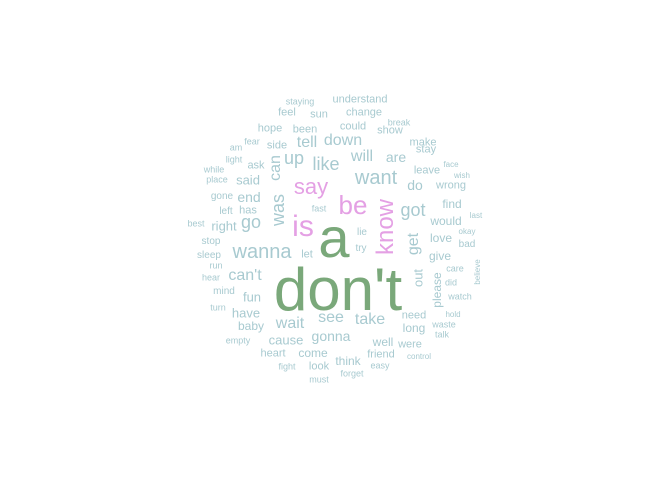 The image size is (672, 480). Describe the element at coordinates (251, 326) in the screenshot. I see `word-baby: baby` at that location.